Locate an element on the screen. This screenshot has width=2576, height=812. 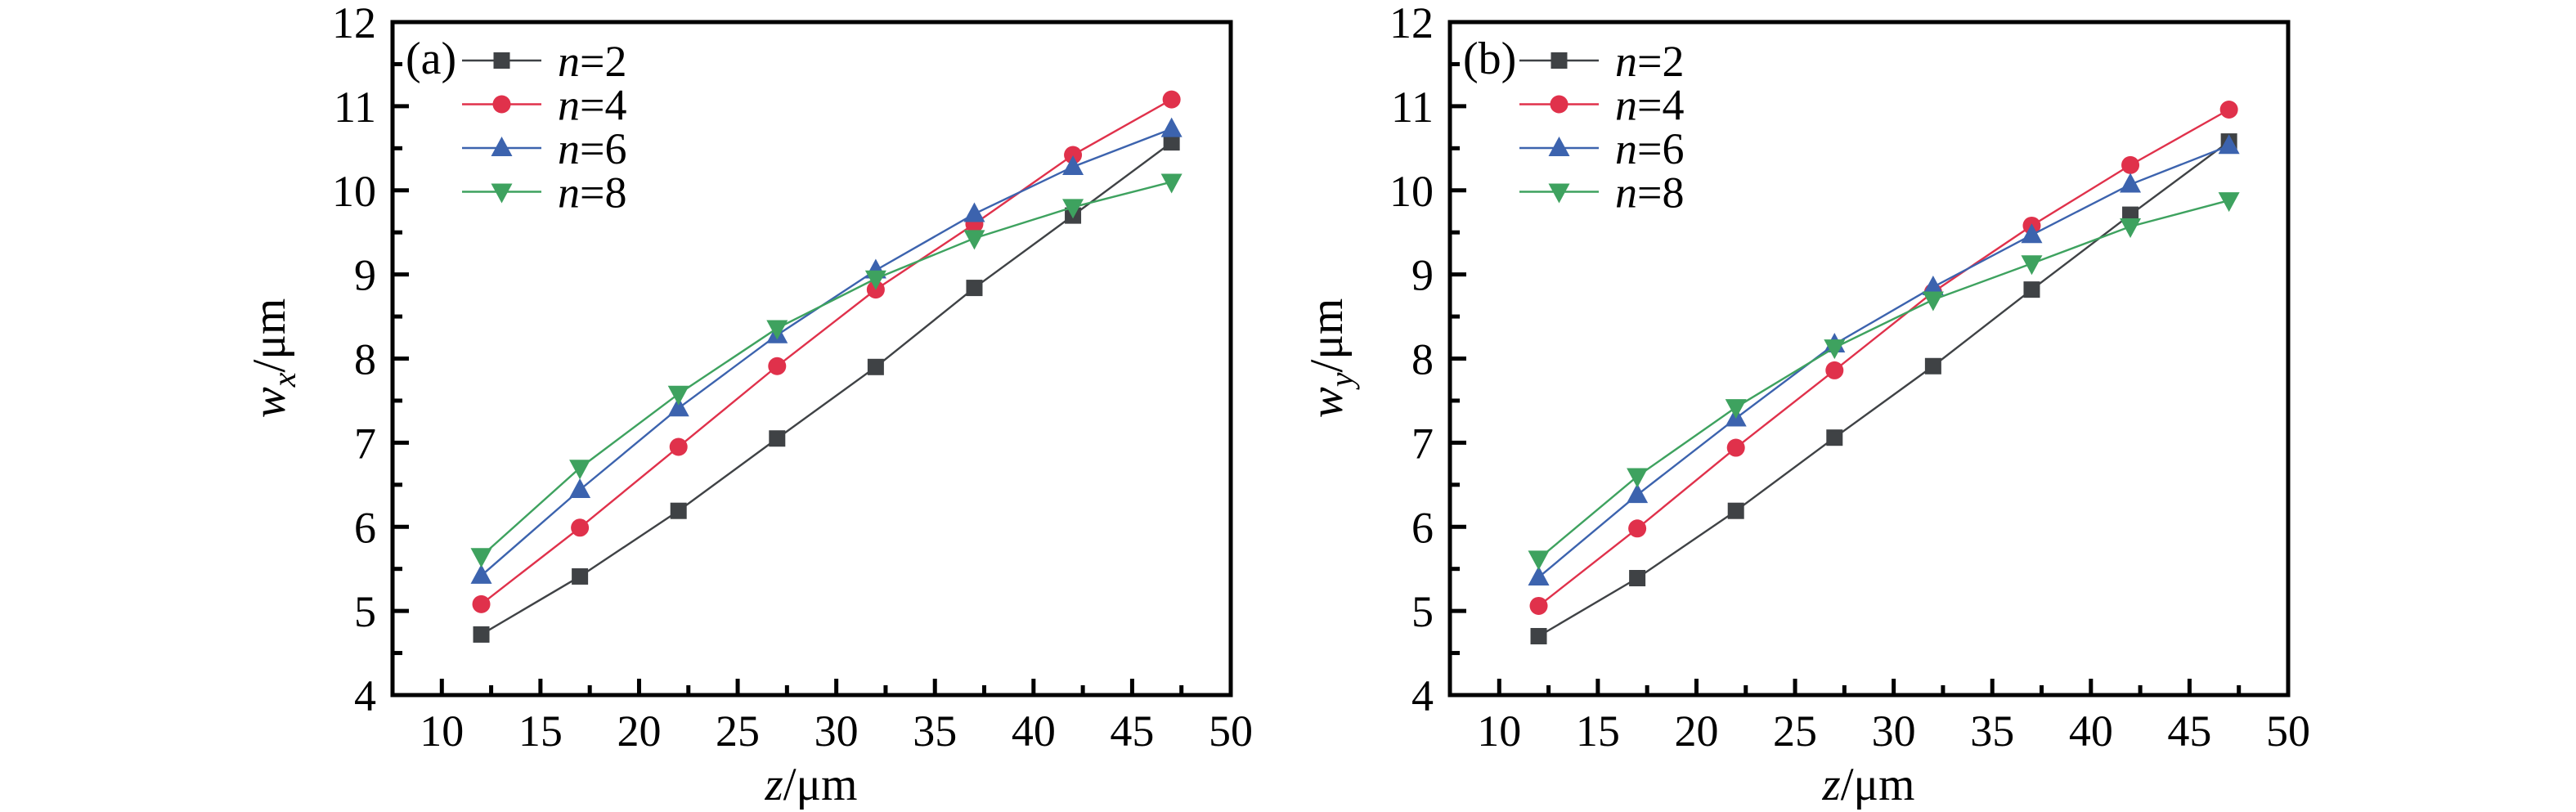
x-axis-title-b: z/μm is located at coordinates (1869, 785).